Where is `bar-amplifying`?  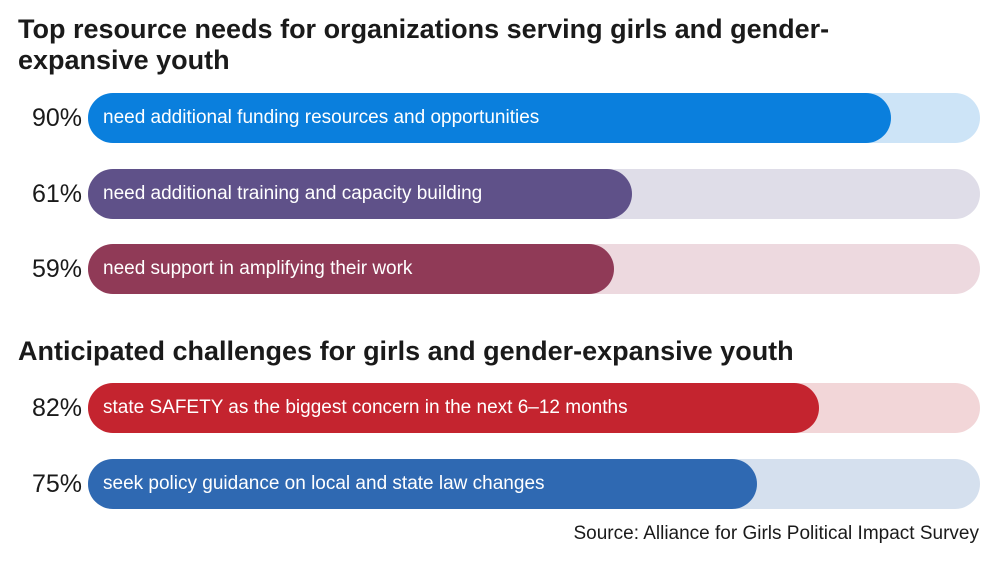
bar-amplifying is located at coordinates (351, 269).